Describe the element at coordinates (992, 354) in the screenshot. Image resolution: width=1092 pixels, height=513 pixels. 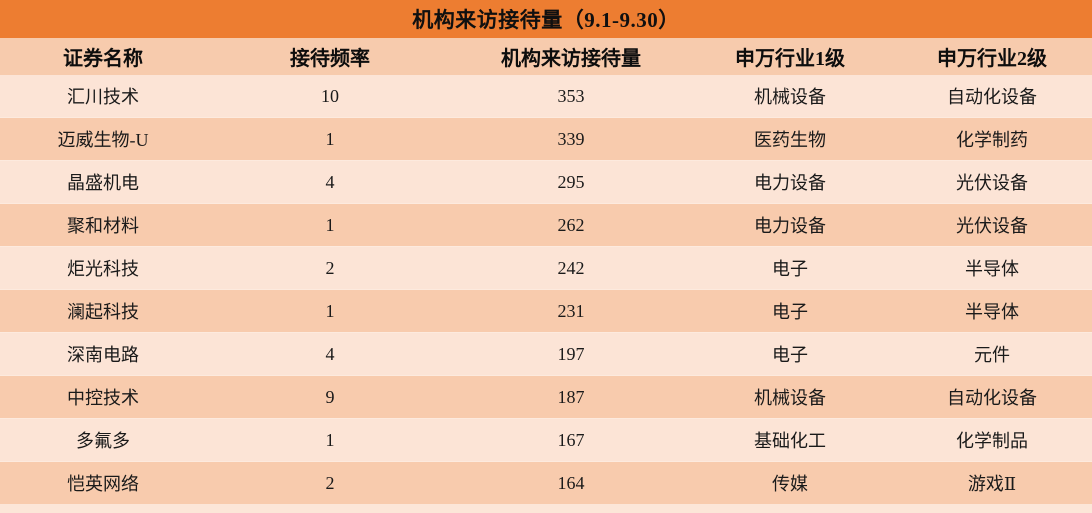
I see `cell-industry-l2: 元件` at that location.